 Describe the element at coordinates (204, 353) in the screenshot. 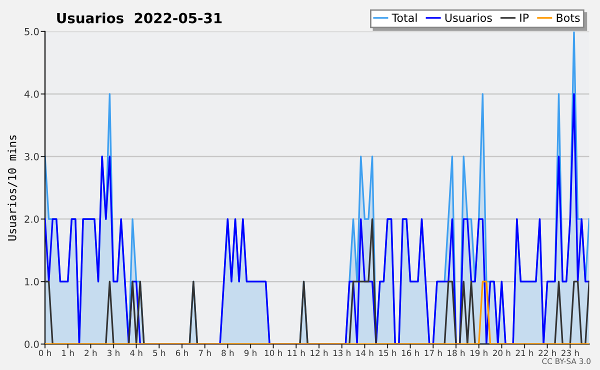

I see `x-tick-label: 7 h` at that location.